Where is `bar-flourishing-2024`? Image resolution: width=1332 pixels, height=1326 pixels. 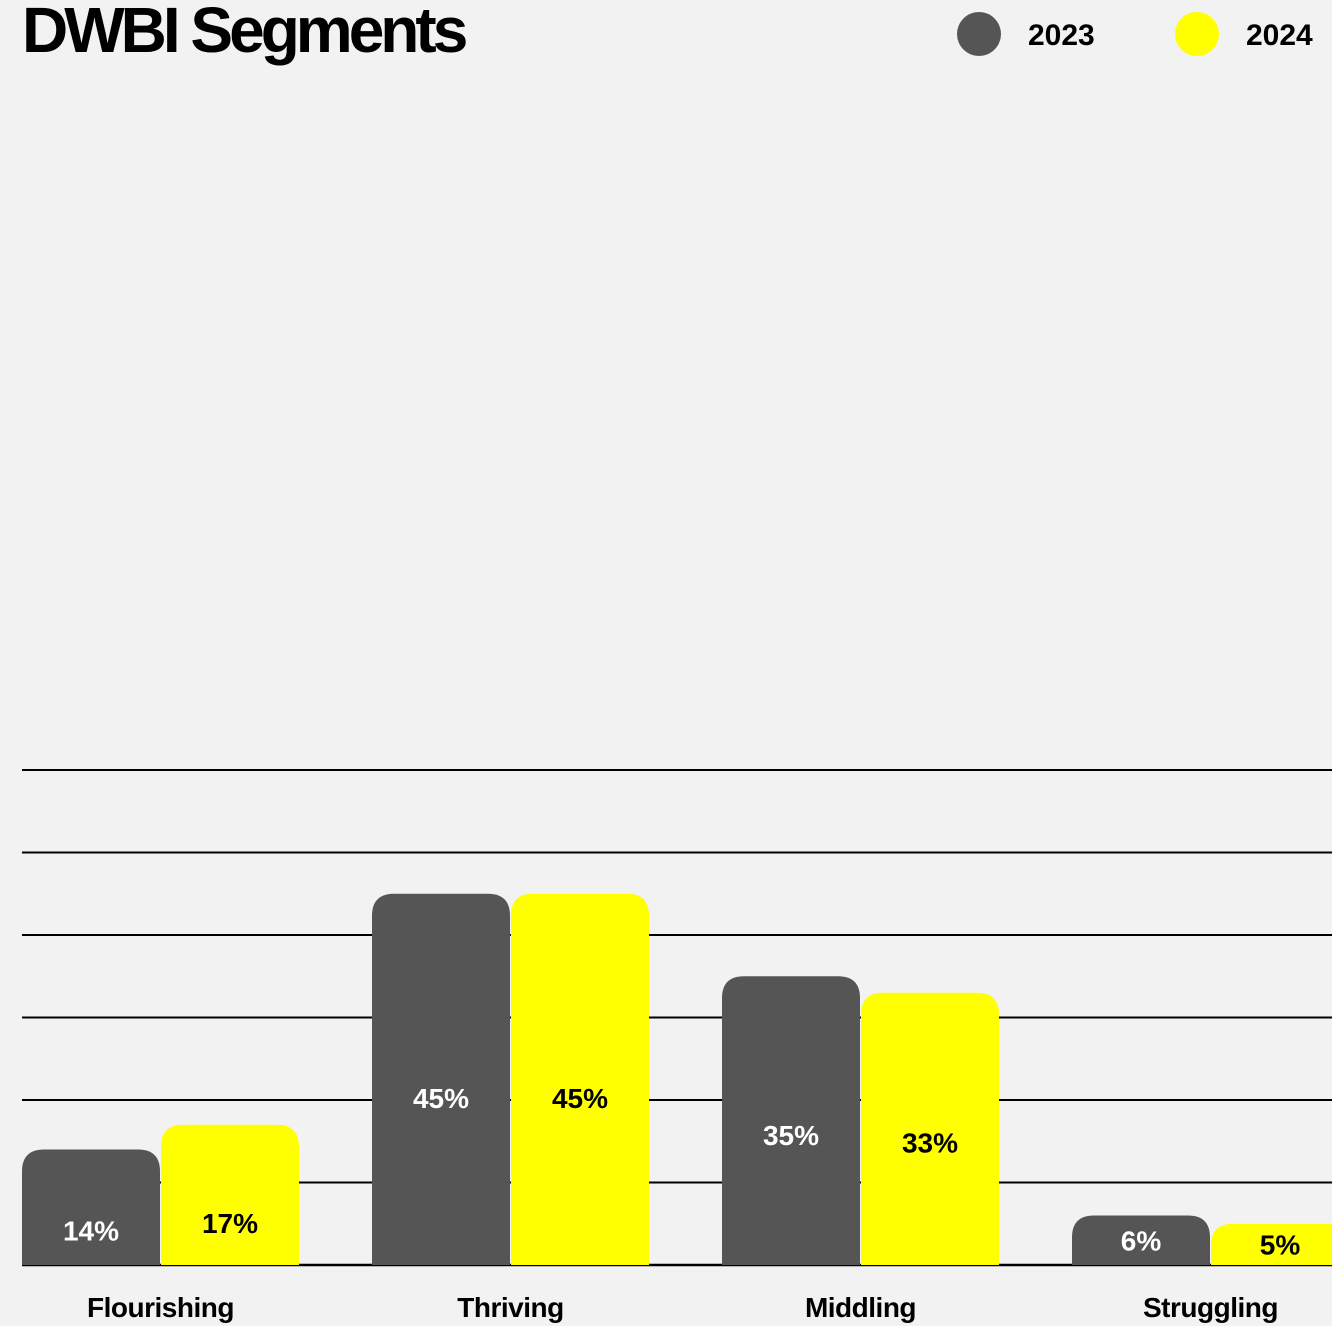 bar-flourishing-2024 is located at coordinates (230, 1194).